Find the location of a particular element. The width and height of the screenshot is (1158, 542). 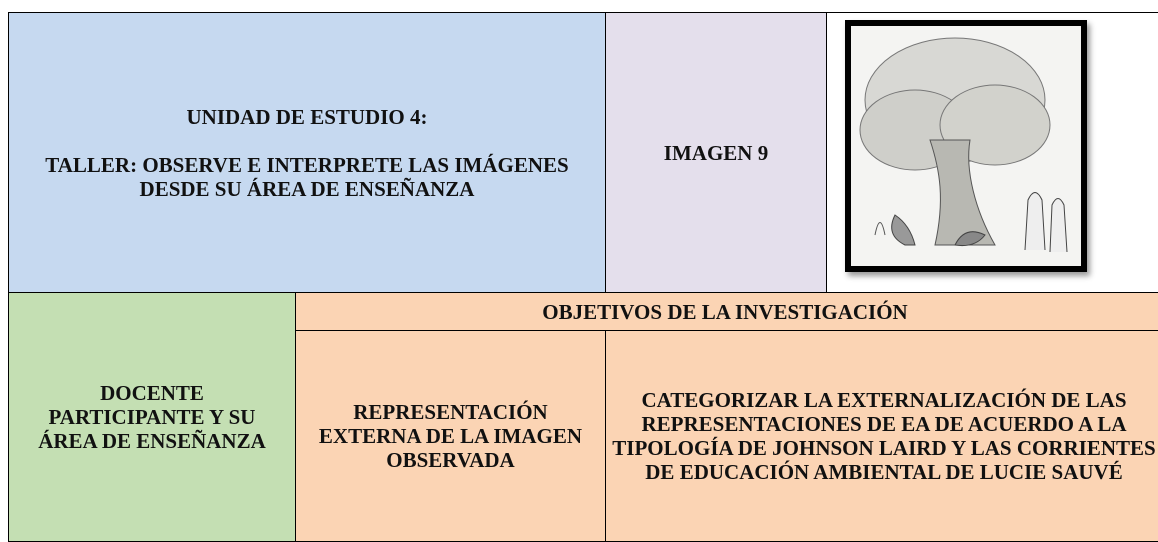

unit-title: UNIDAD DE ESTUDIO 4: is located at coordinates (307, 116).